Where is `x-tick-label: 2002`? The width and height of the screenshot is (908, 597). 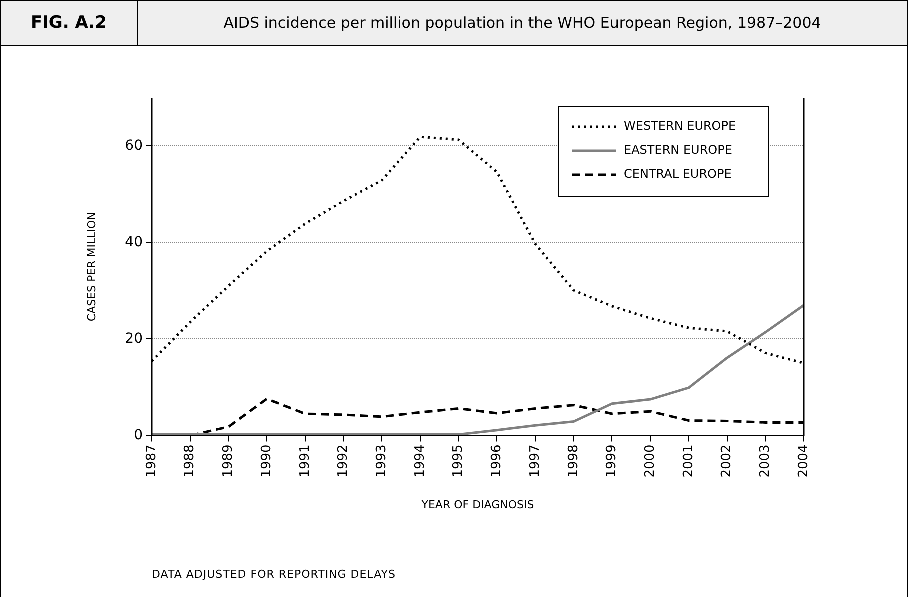 x-tick-label: 2002 is located at coordinates (727, 461).